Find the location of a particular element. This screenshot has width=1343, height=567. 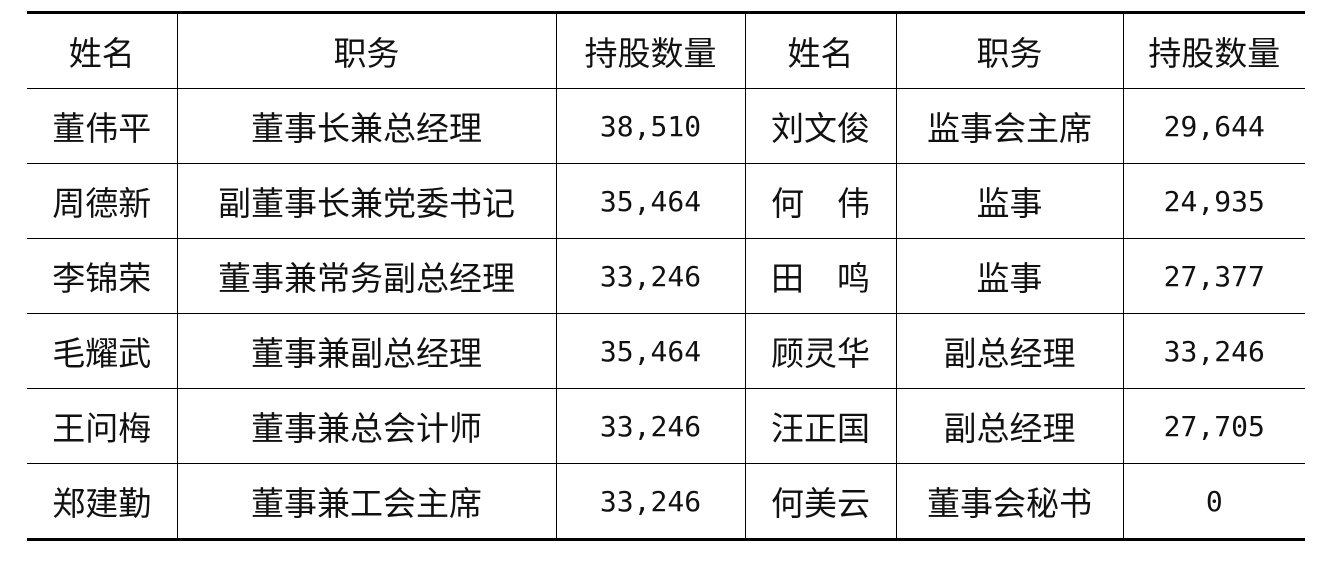

position-cell: 董事会秘书 is located at coordinates (1009, 501).